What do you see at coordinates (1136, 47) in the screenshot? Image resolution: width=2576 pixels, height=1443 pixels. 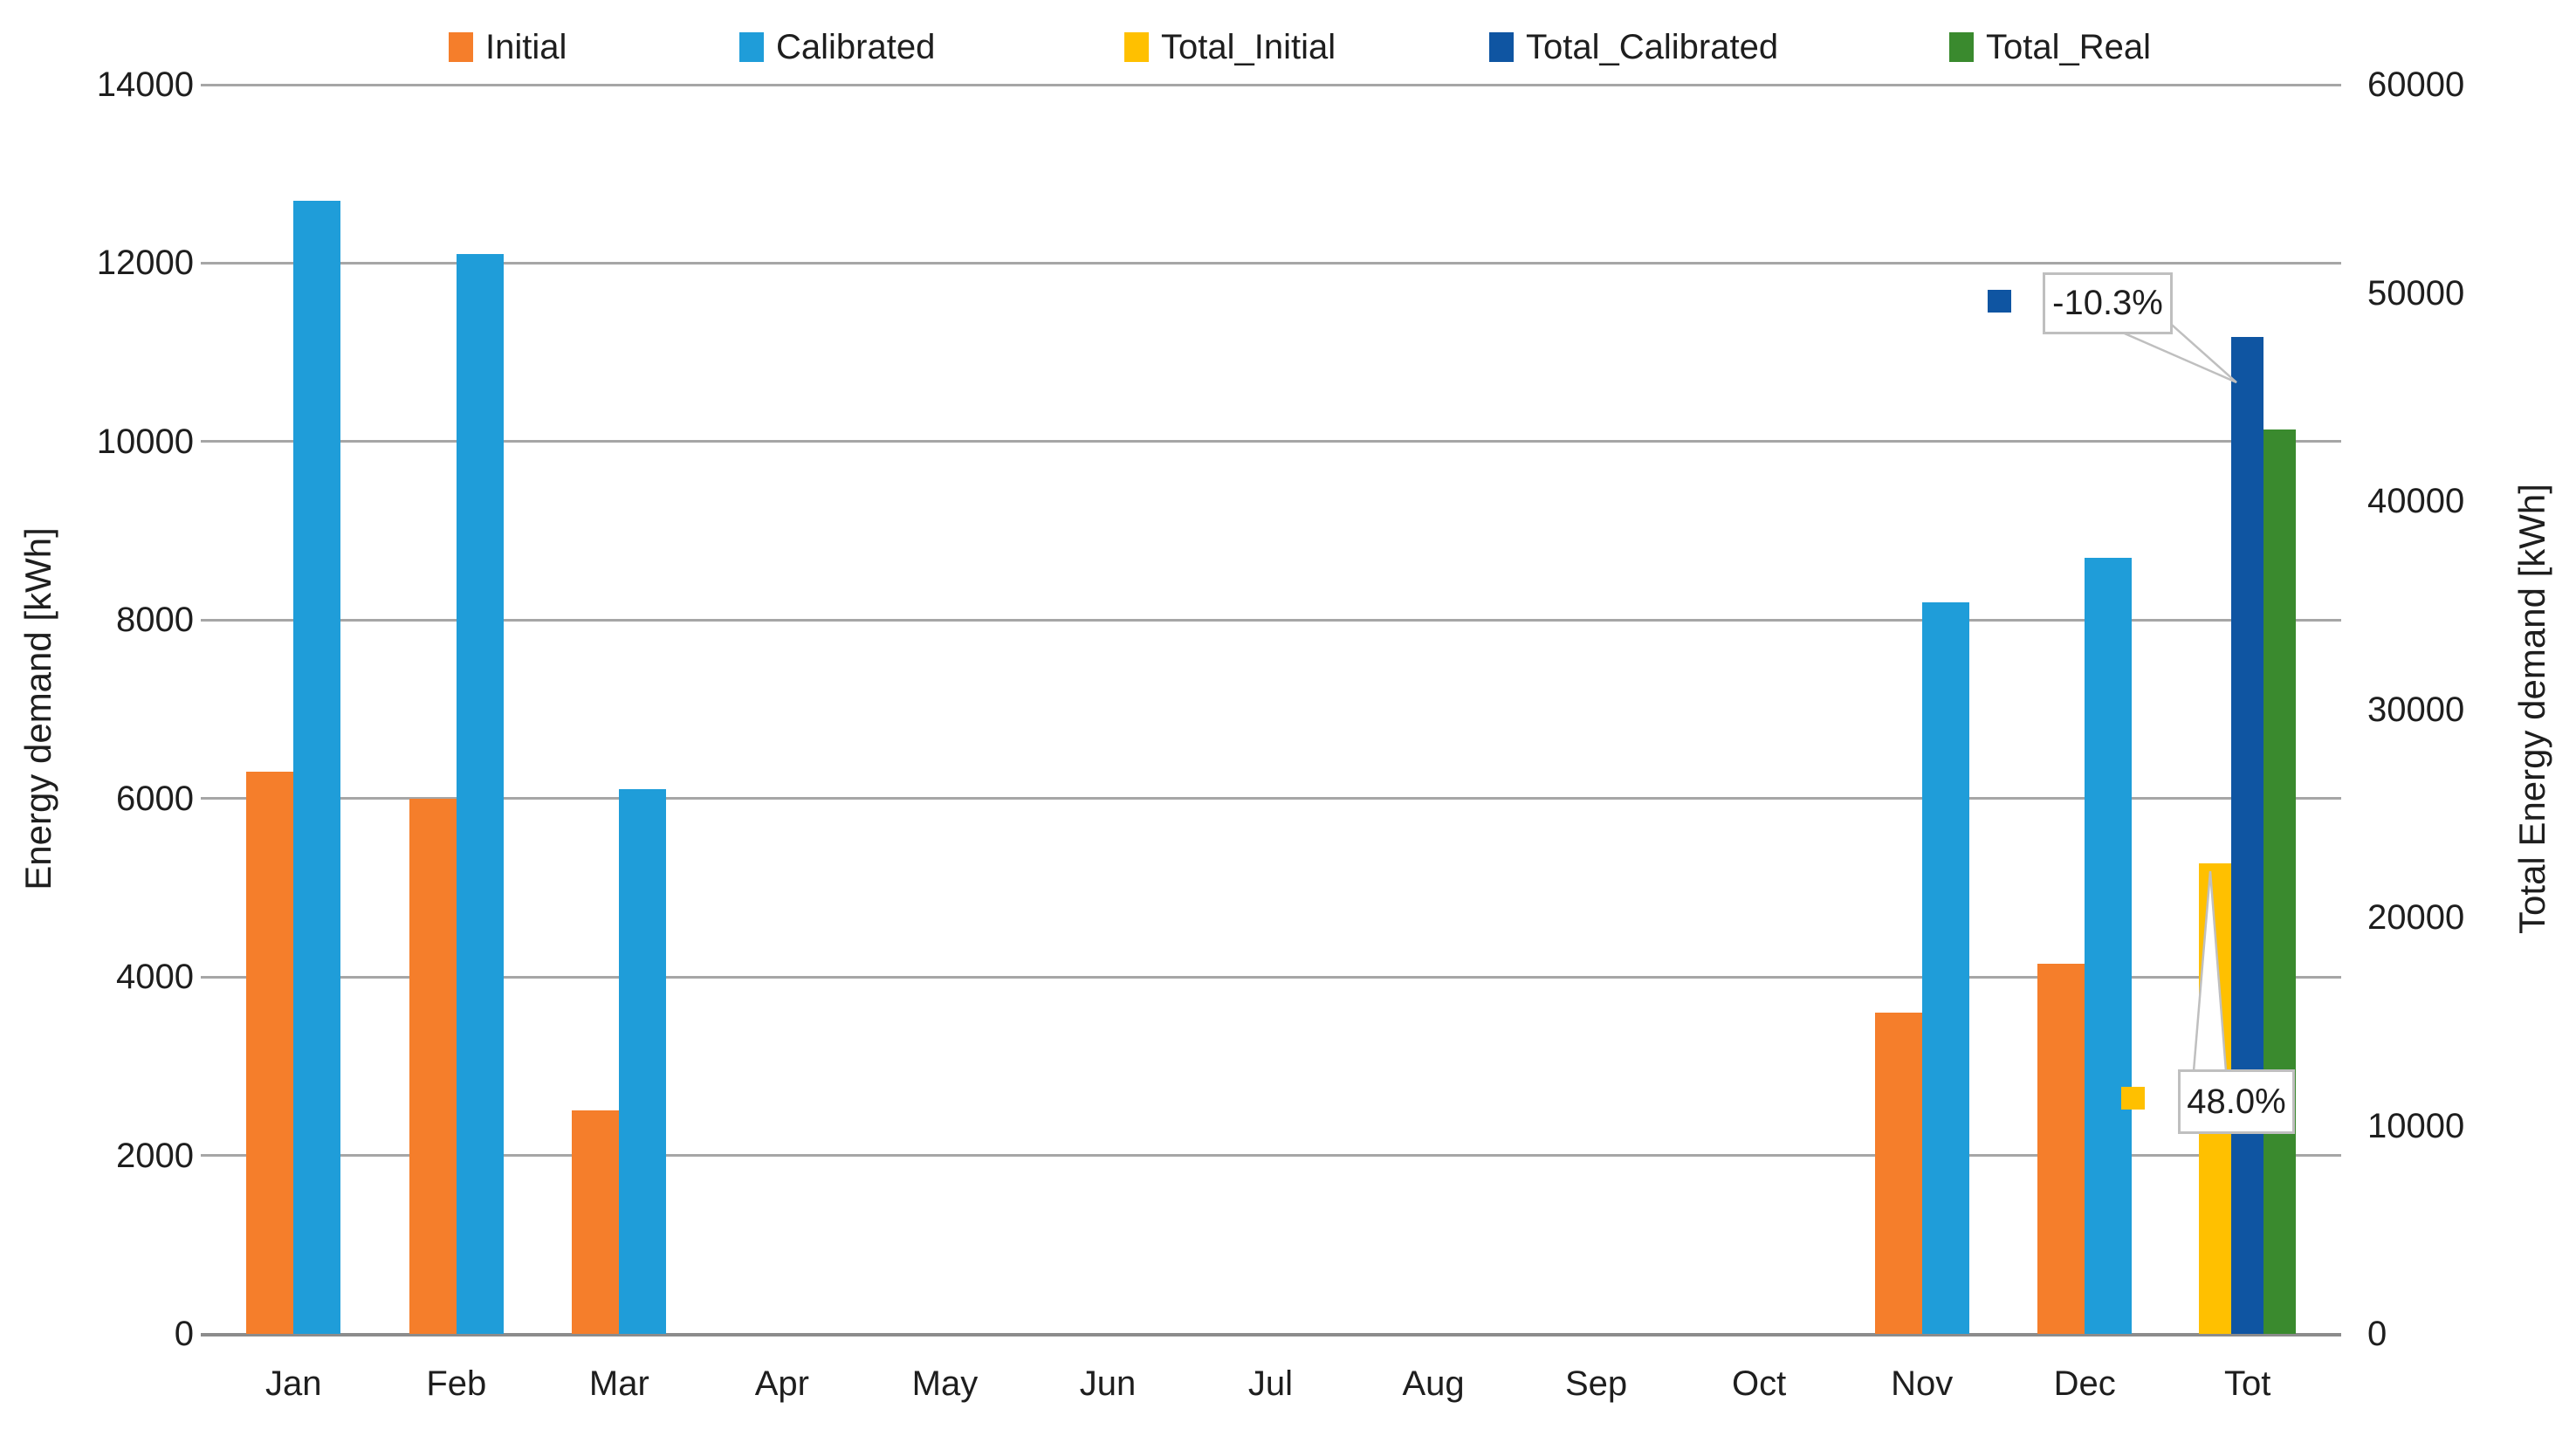 I see `legend-swatch-total_initial` at bounding box center [1136, 47].